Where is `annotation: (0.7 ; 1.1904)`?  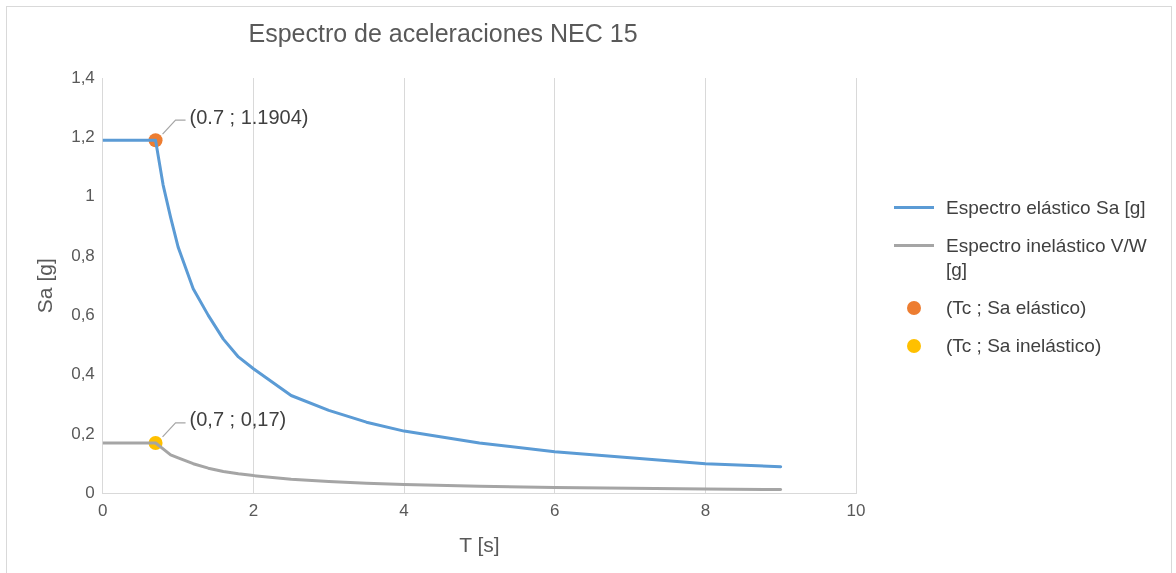
annotation: (0.7 ; 1.1904) is located at coordinates (249, 116).